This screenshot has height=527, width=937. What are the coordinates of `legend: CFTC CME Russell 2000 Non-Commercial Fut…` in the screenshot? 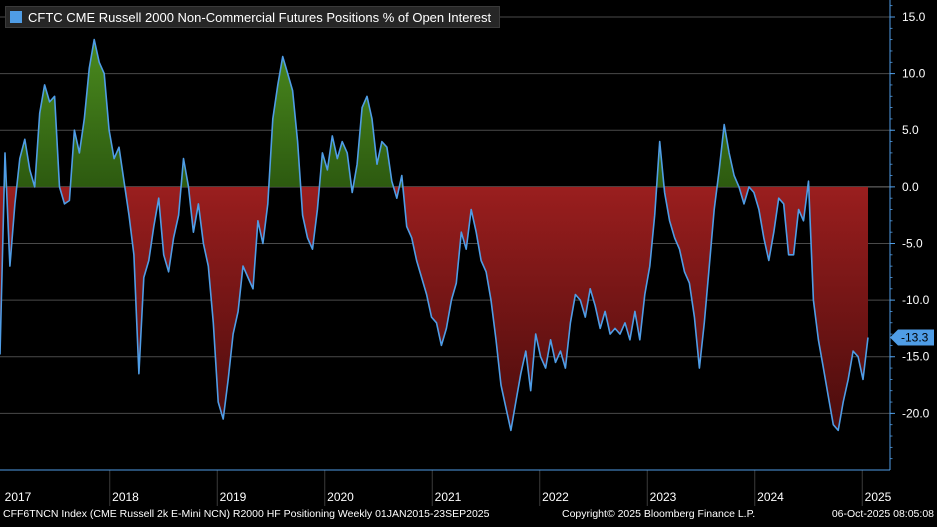 It's located at (253, 17).